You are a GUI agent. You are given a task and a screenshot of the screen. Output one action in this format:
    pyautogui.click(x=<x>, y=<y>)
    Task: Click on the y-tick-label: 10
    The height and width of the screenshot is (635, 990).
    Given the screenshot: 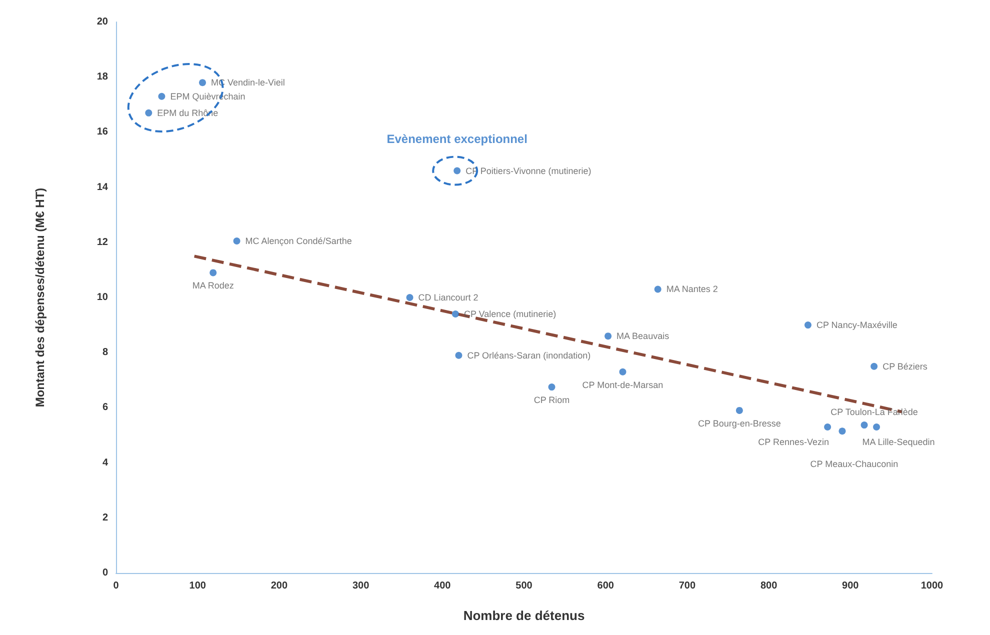 What is the action you would take?
    pyautogui.click(x=102, y=297)
    